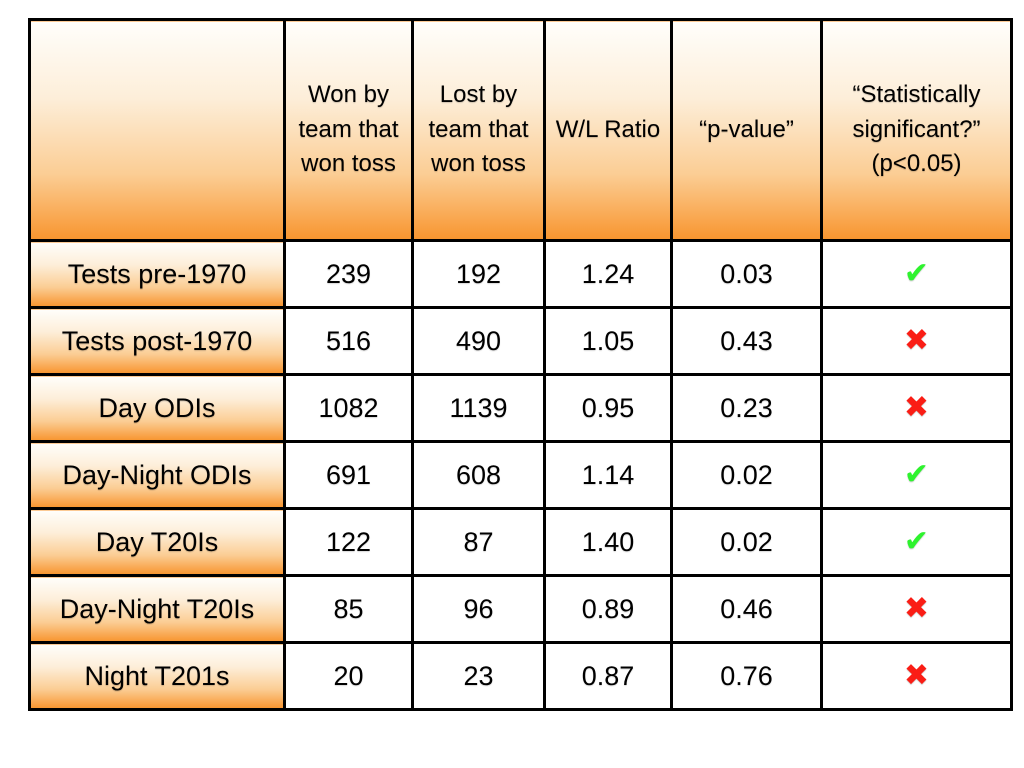 This screenshot has height=768, width=1024. Describe the element at coordinates (348, 609) in the screenshot. I see `won-cell: 85` at that location.